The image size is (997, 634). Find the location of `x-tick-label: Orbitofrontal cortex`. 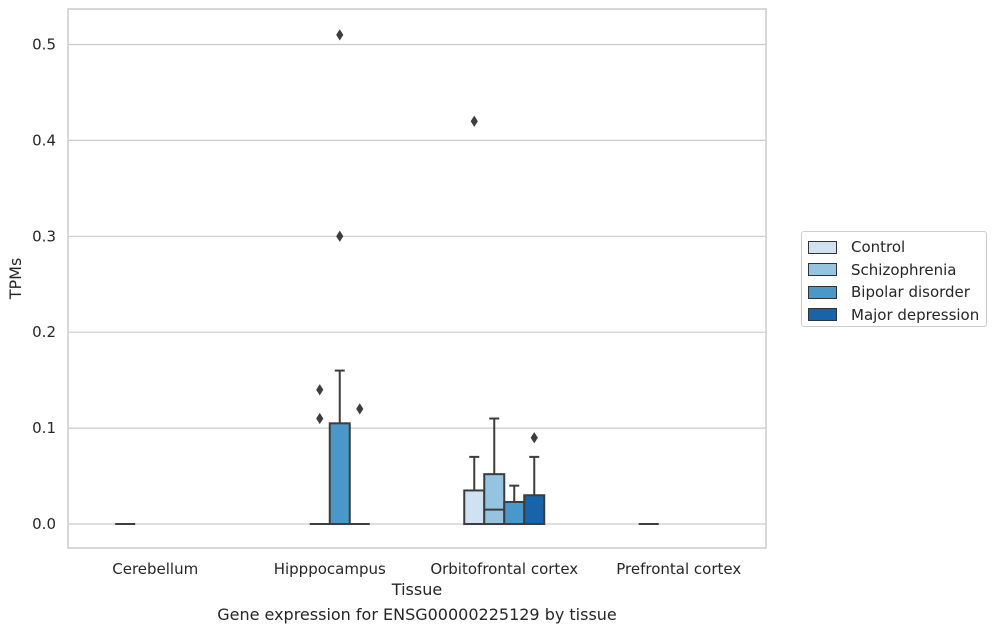

x-tick-label: Orbitofrontal cortex is located at coordinates (504, 569).